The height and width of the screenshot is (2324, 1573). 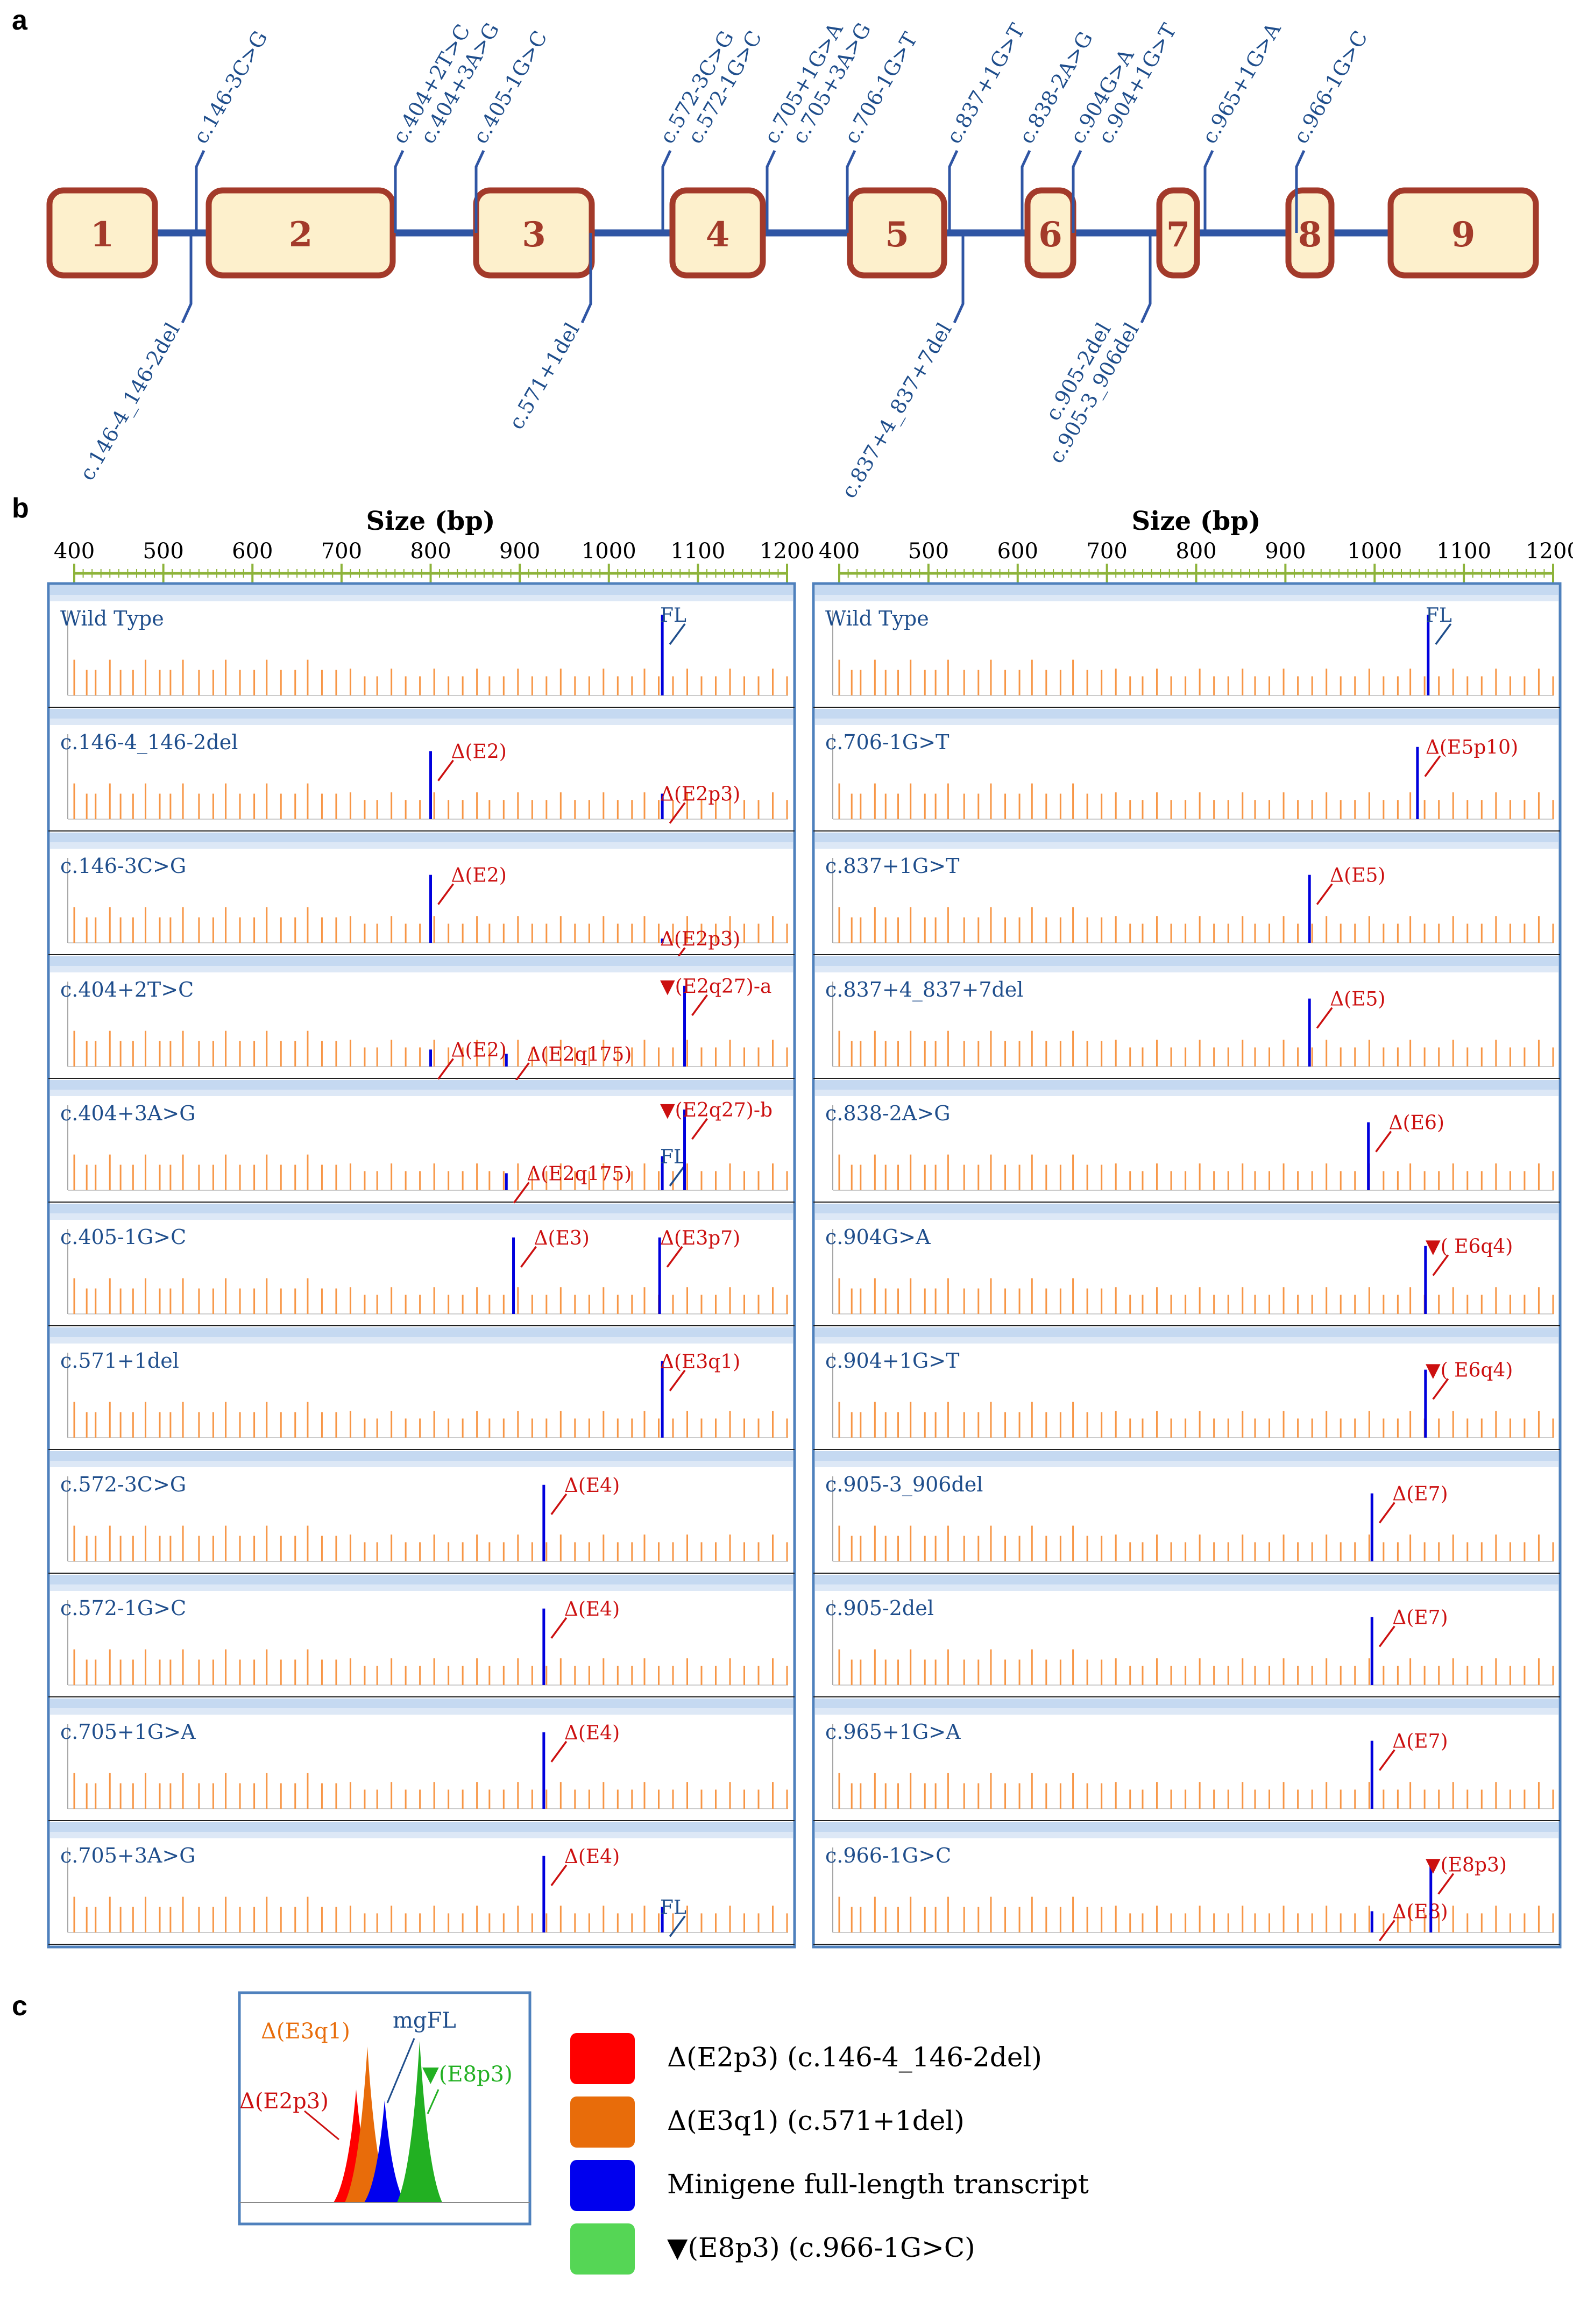 I want to click on variant-pointer-bottom, so click(x=959, y=279).